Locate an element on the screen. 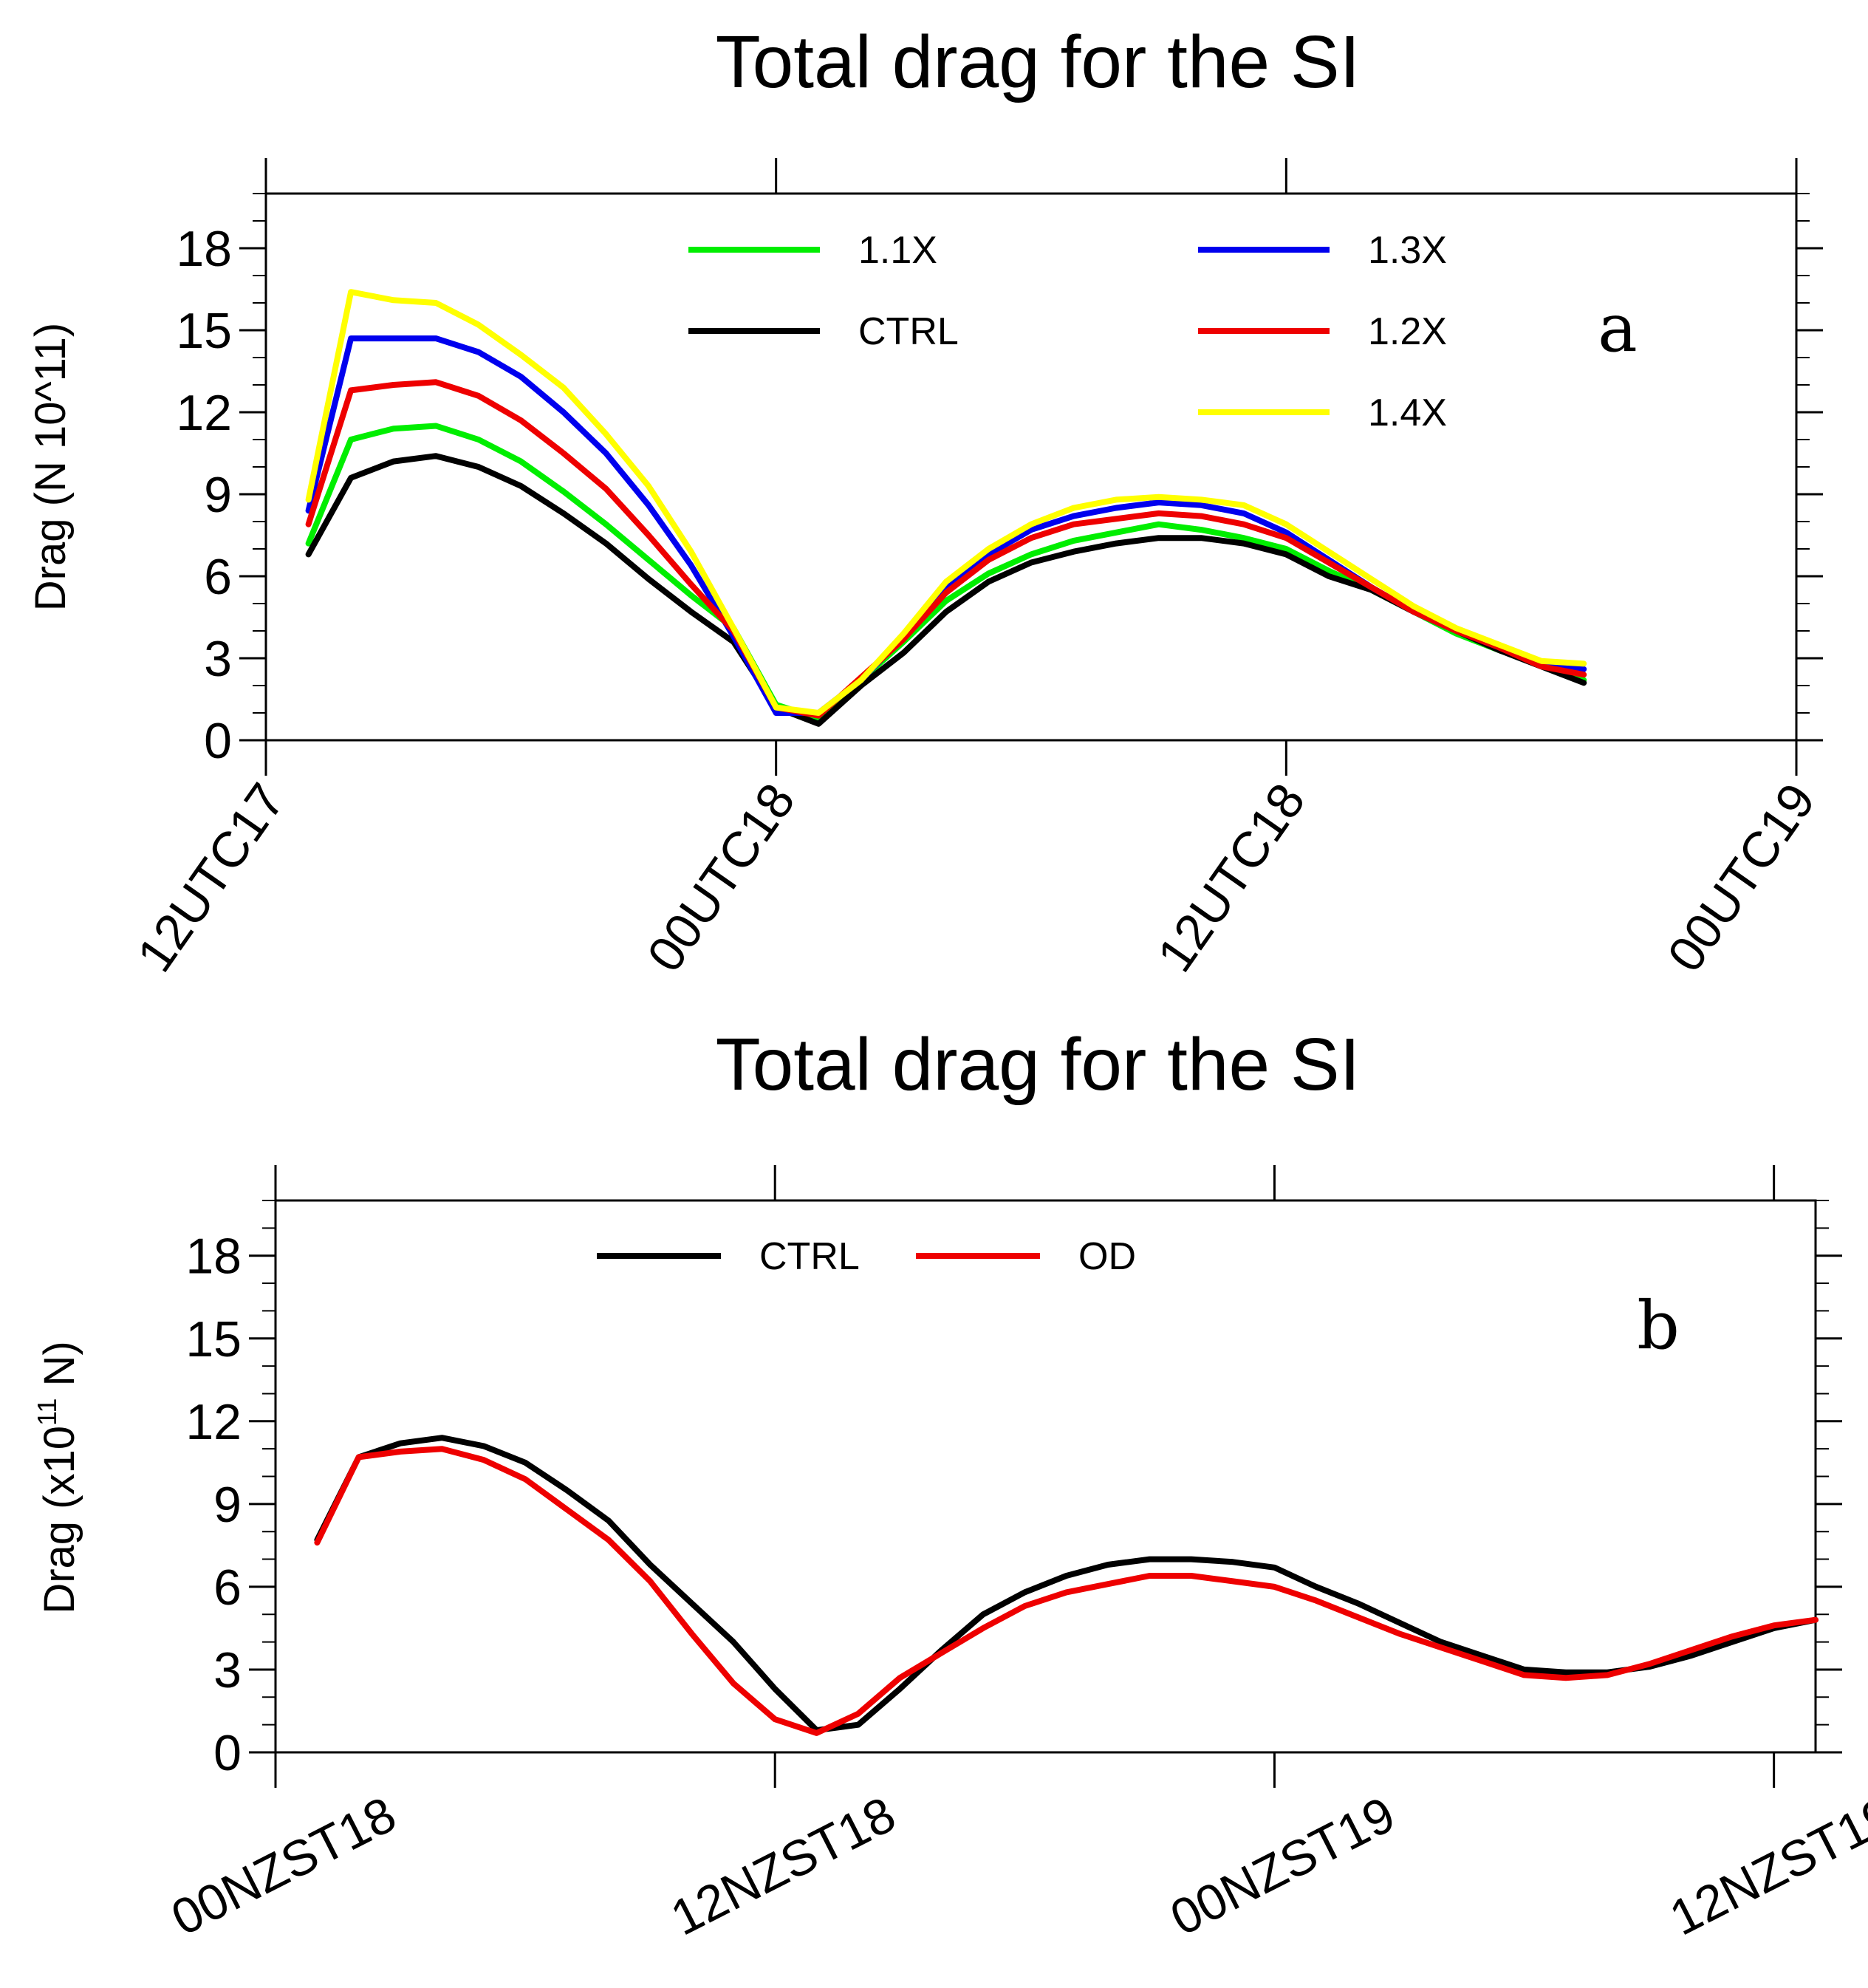 This screenshot has height=1988, width=1868. chart-a-y-axis-label: Drag (N 10^11) is located at coordinates (51, 467).